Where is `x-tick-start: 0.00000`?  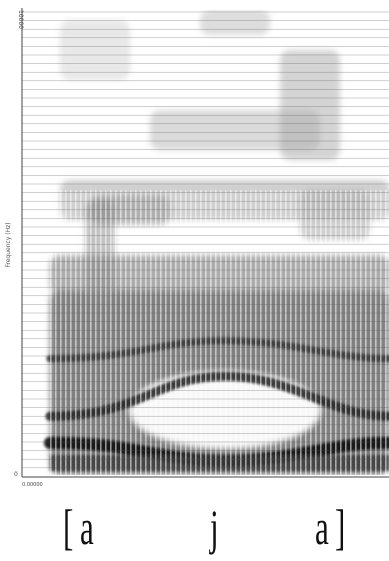
x-tick-start: 0.00000 is located at coordinates (32, 485).